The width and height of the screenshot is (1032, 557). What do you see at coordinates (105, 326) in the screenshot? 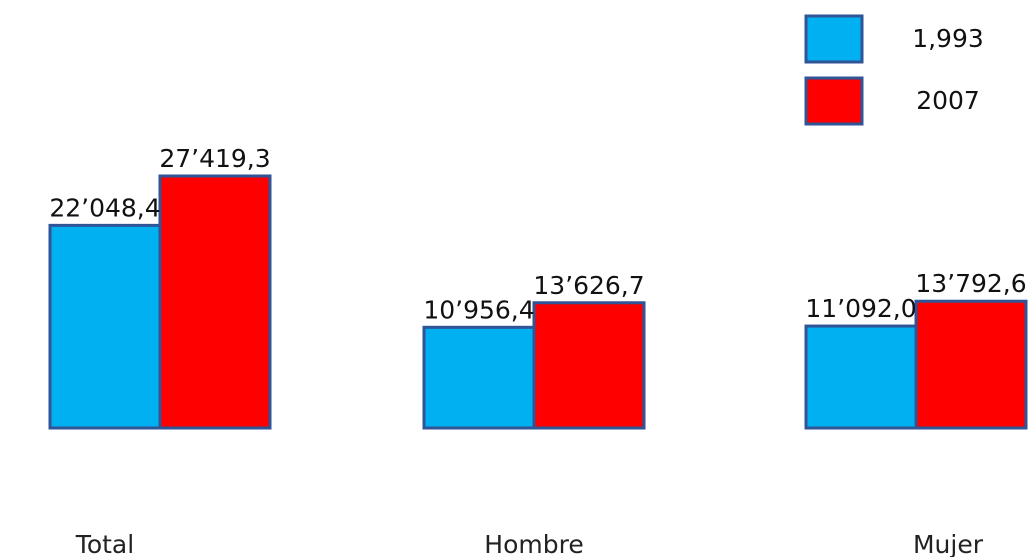
I see `bar-total-series1` at bounding box center [105, 326].